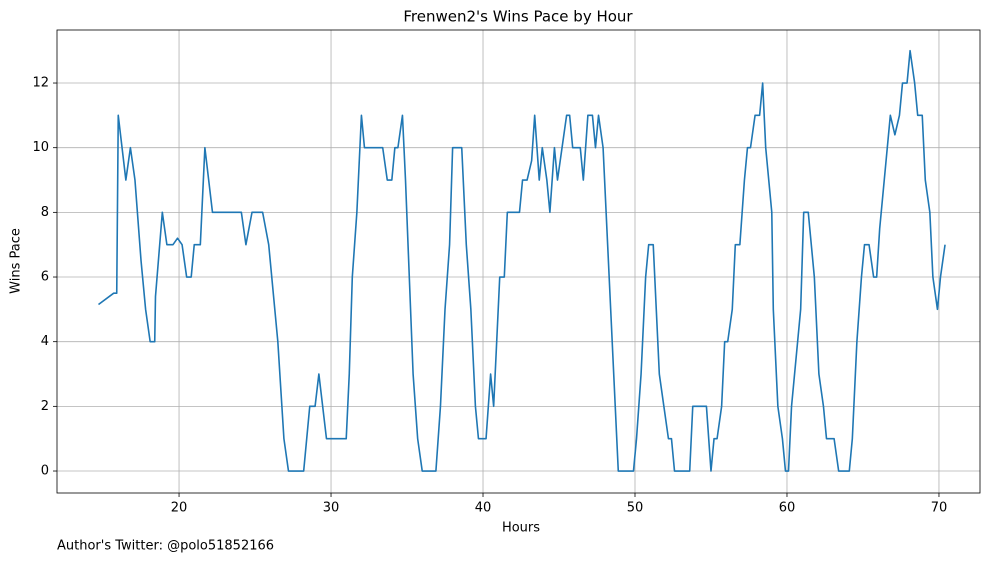 The width and height of the screenshot is (997, 562). I want to click on x-tick-label: 50, so click(635, 508).